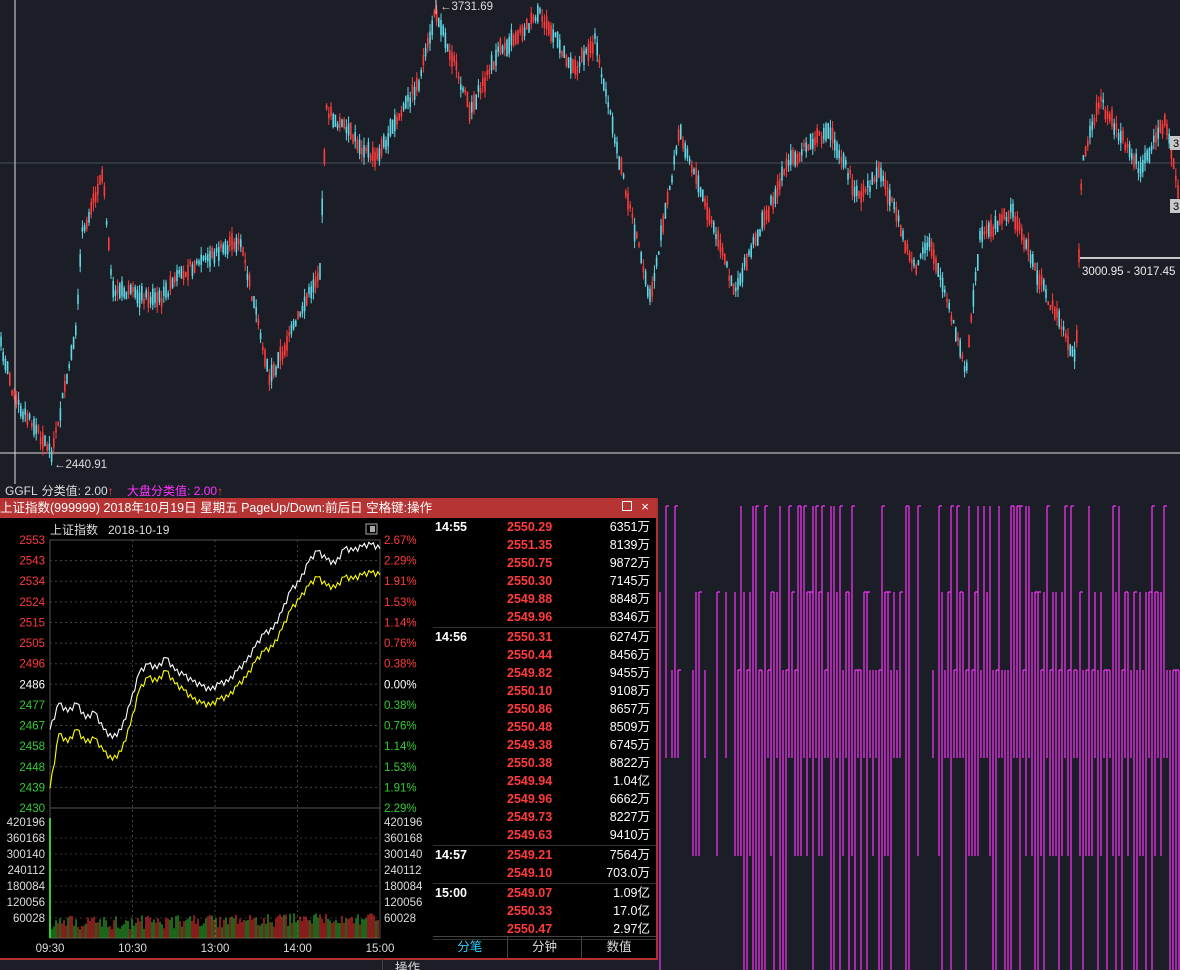 This screenshot has height=970, width=1180. Describe the element at coordinates (530, 617) in the screenshot. I see `tick-price: 2549.96` at that location.